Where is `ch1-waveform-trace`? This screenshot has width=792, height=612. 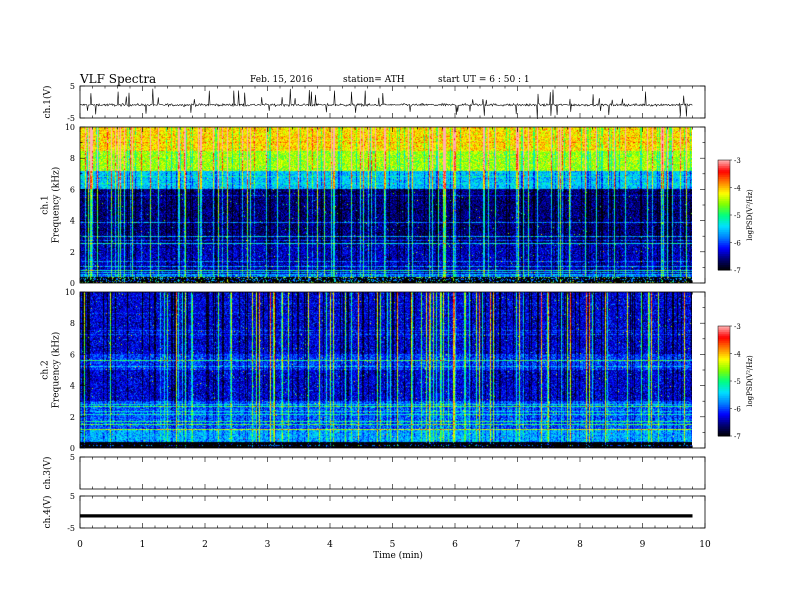 ch1-waveform-trace is located at coordinates (386, 104).